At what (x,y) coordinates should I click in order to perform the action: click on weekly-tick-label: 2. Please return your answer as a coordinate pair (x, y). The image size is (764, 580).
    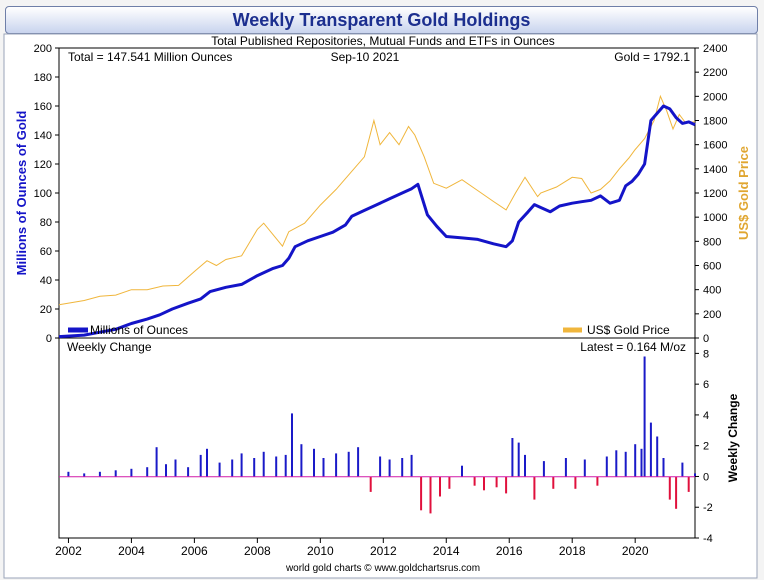
    Looking at the image, I should click on (706, 447).